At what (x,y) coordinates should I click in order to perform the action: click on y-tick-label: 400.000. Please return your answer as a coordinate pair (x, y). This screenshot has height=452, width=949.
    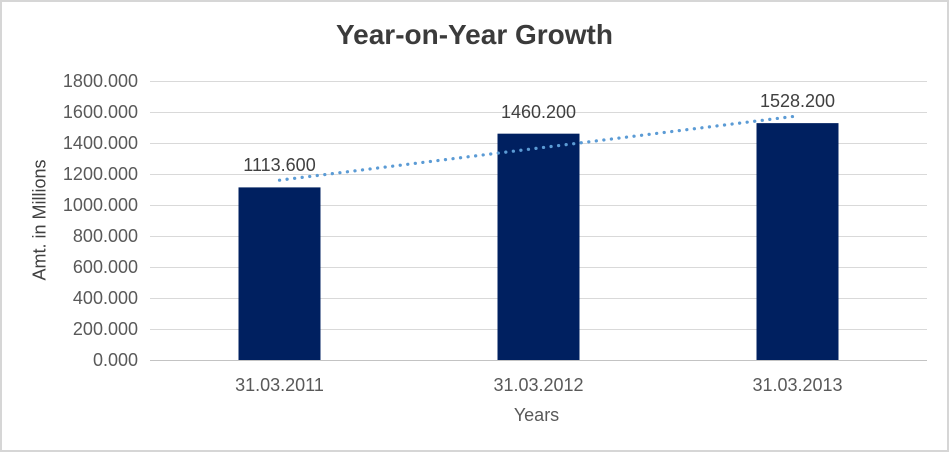
    Looking at the image, I should click on (105, 298).